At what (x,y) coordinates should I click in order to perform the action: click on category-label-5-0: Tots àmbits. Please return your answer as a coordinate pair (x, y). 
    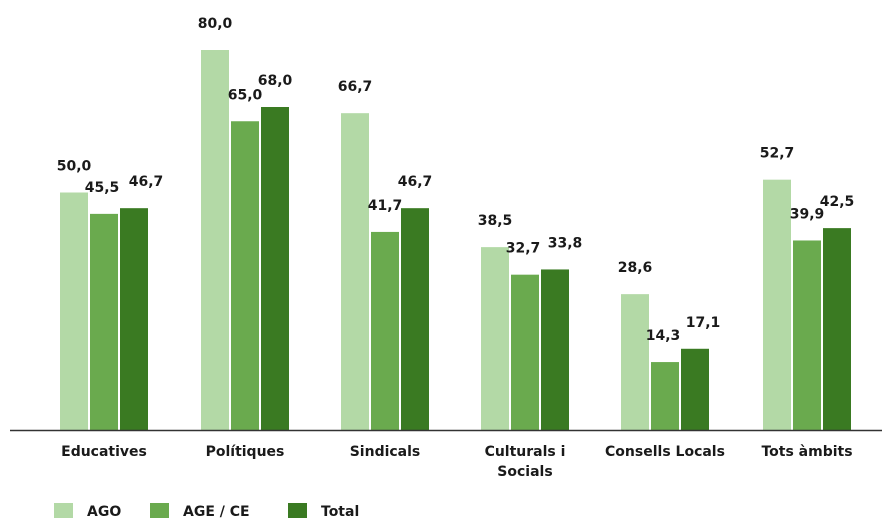
    Looking at the image, I should click on (806, 452).